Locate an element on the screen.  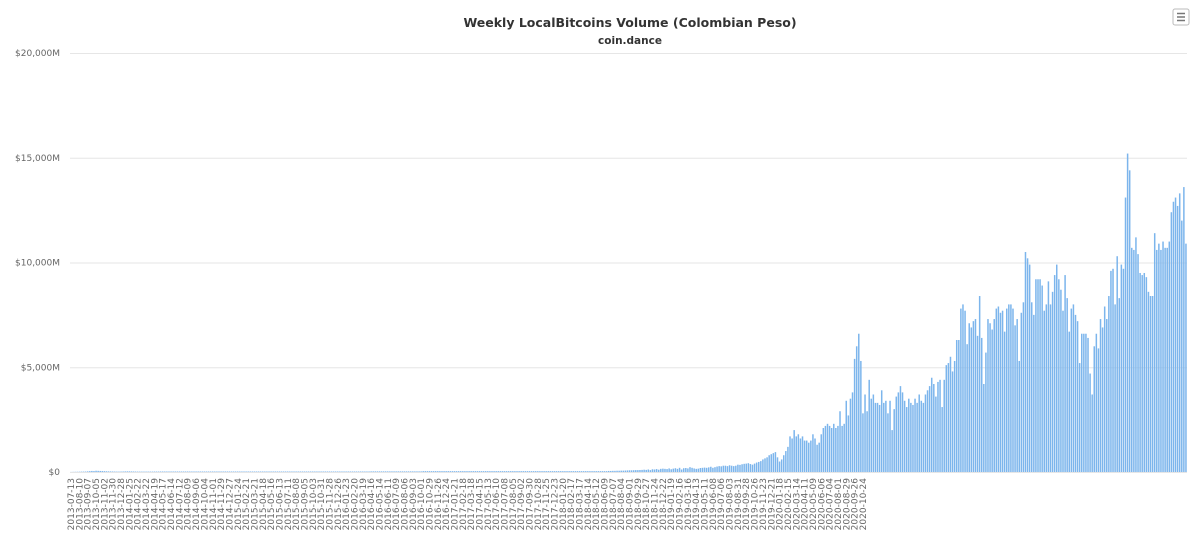
x-tick-label: 2016-05-14 is located at coordinates (380, 504).